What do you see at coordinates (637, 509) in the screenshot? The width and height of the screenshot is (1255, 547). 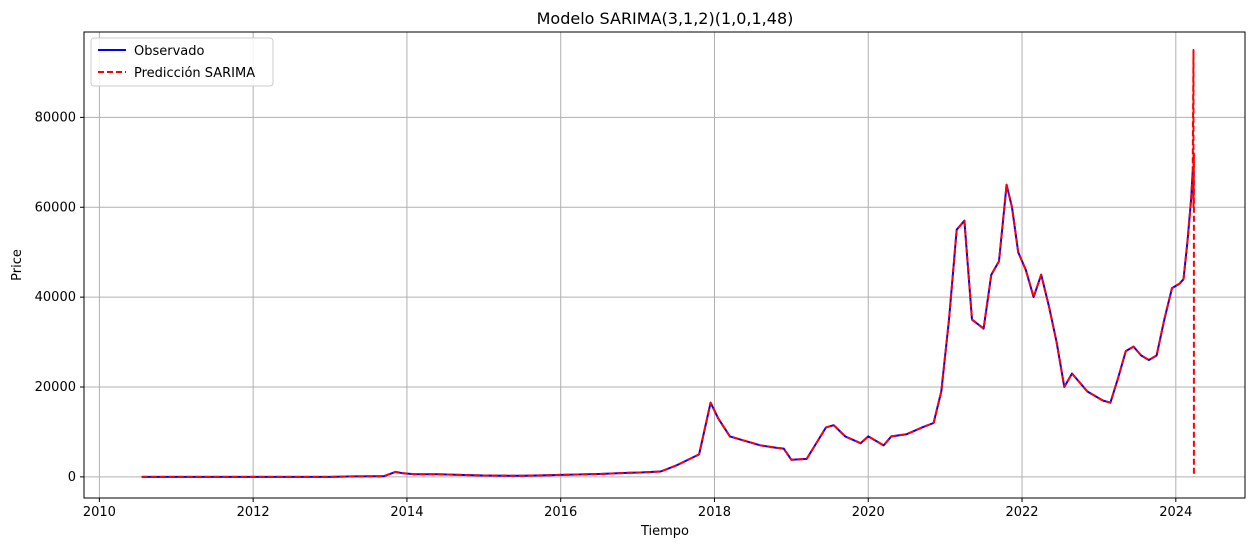 I see `x-axis: 2010 2012 2014 2016 2018 2020 2022 2024` at bounding box center [637, 509].